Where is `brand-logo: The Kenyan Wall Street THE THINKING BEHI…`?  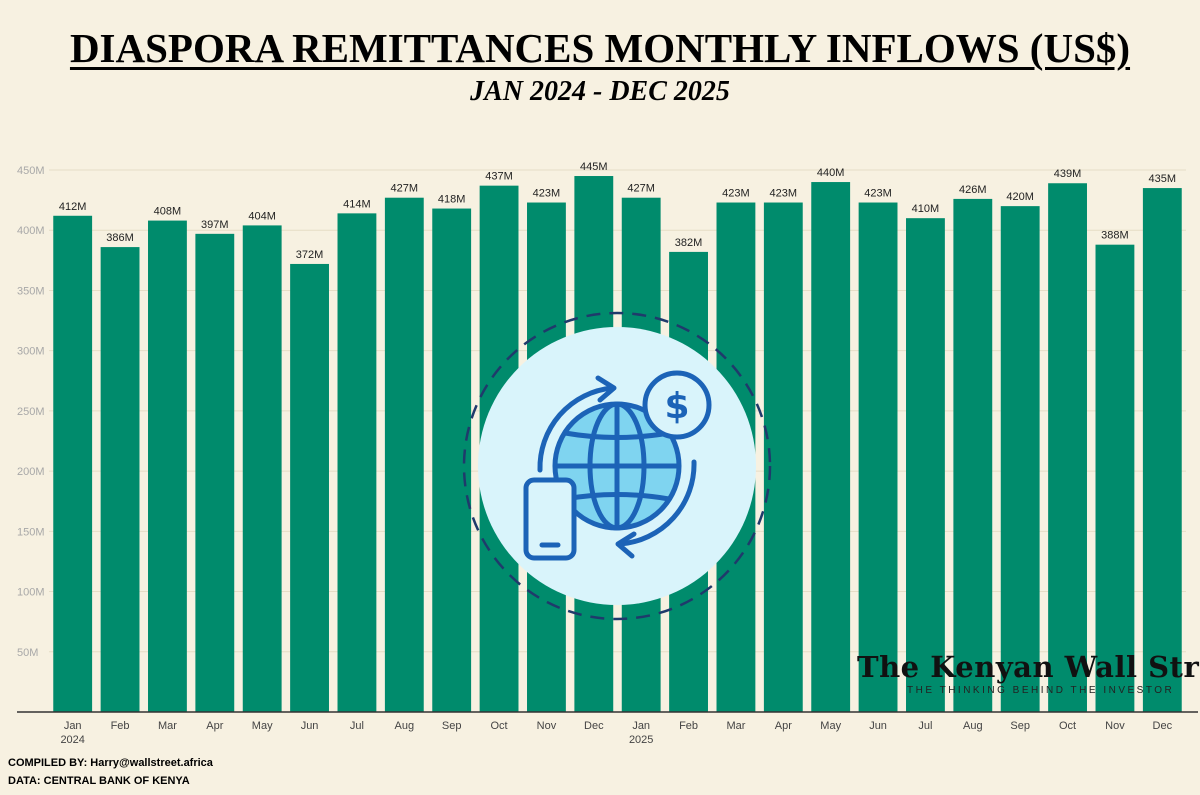 brand-logo: The Kenyan Wall Street THE THINKING BEHI… is located at coordinates (1028, 673).